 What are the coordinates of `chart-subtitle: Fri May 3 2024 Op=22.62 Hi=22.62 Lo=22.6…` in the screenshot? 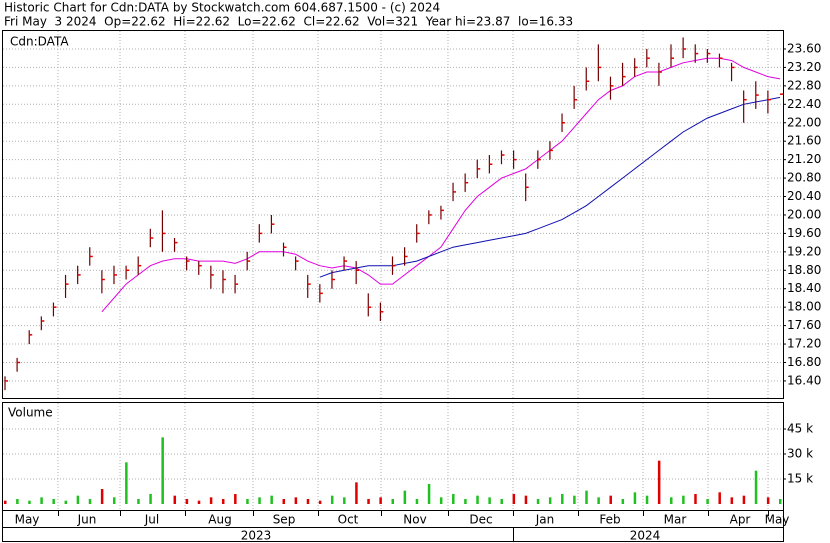 It's located at (288, 22).